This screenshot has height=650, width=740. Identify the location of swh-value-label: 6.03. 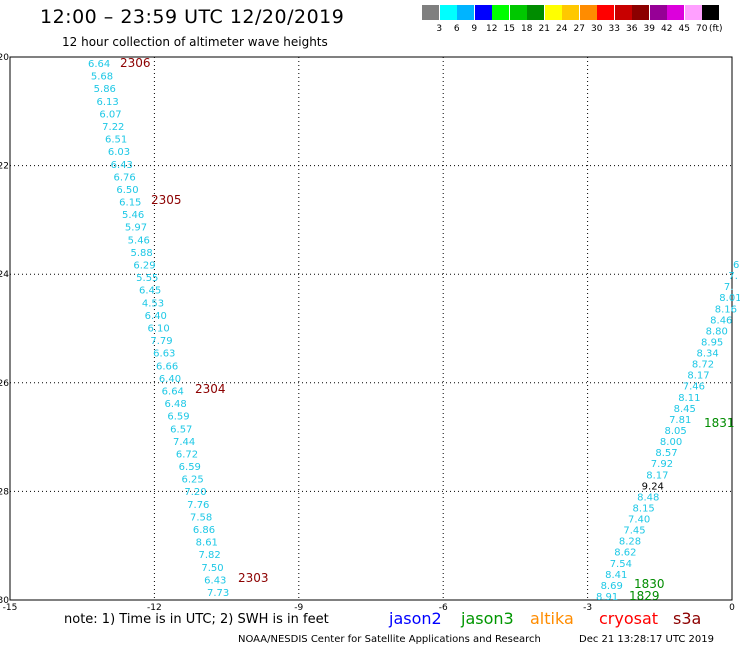
(119, 152).